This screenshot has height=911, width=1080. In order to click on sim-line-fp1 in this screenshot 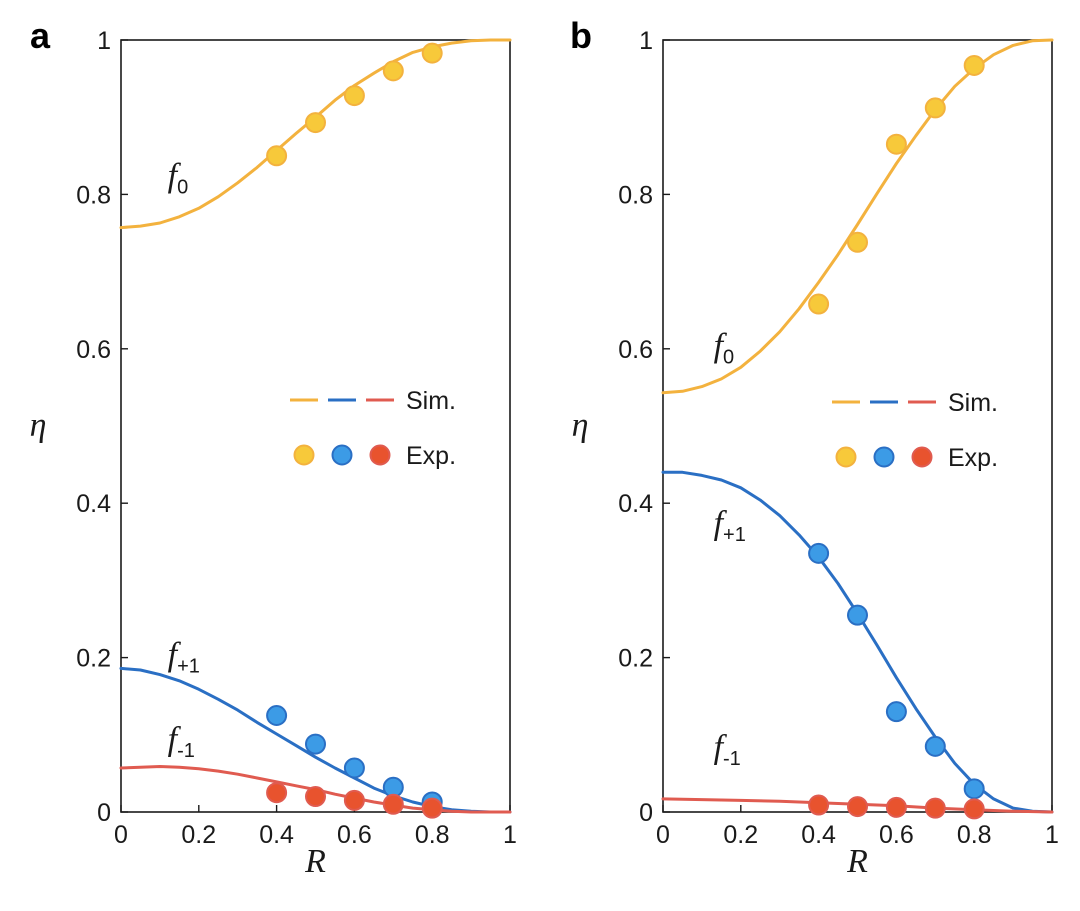, I will do `click(315, 740)`.